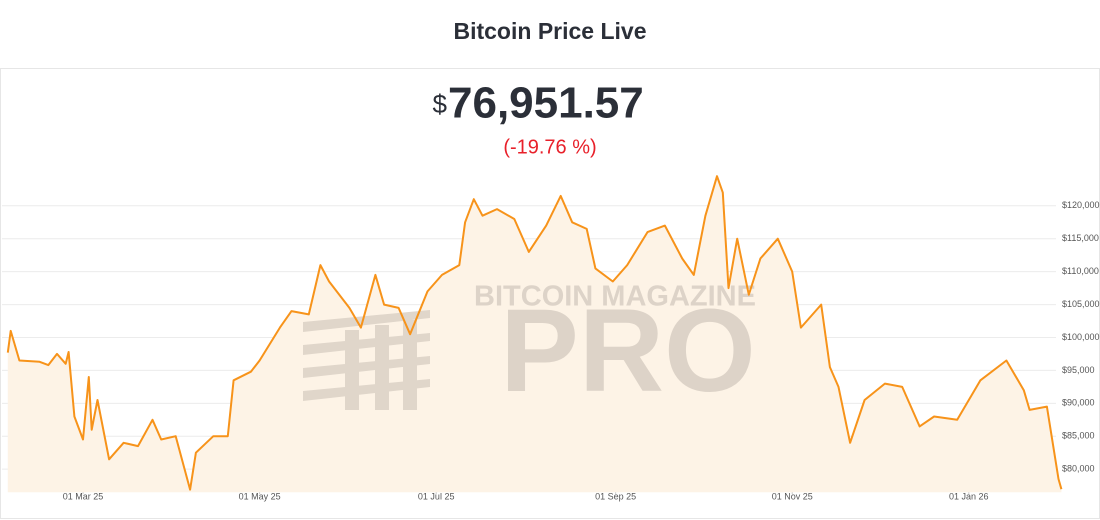  What do you see at coordinates (1081, 205) in the screenshot?
I see `y-tick-label: $120,000` at bounding box center [1081, 205].